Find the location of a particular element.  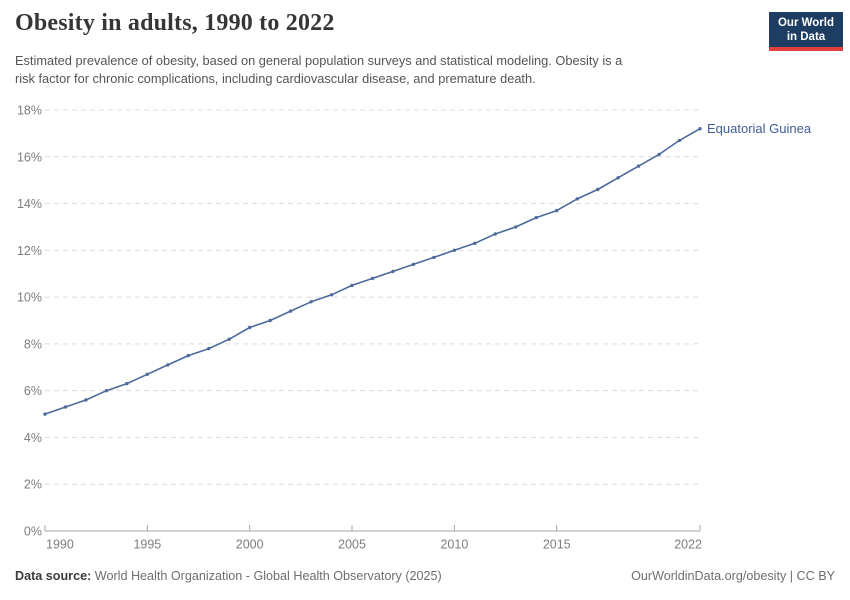

y-axis-label: 10% is located at coordinates (29, 298).